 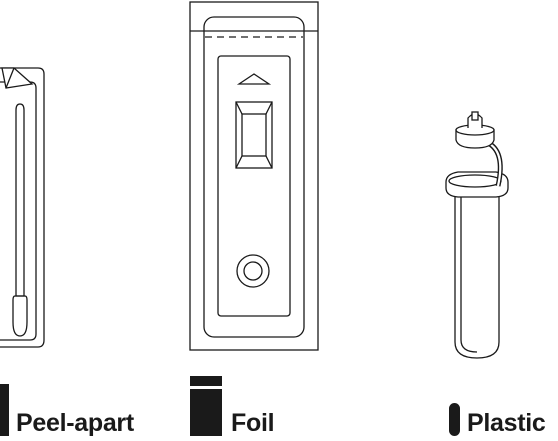 I want to click on plastic-vial-icon, so click(x=454, y=419).